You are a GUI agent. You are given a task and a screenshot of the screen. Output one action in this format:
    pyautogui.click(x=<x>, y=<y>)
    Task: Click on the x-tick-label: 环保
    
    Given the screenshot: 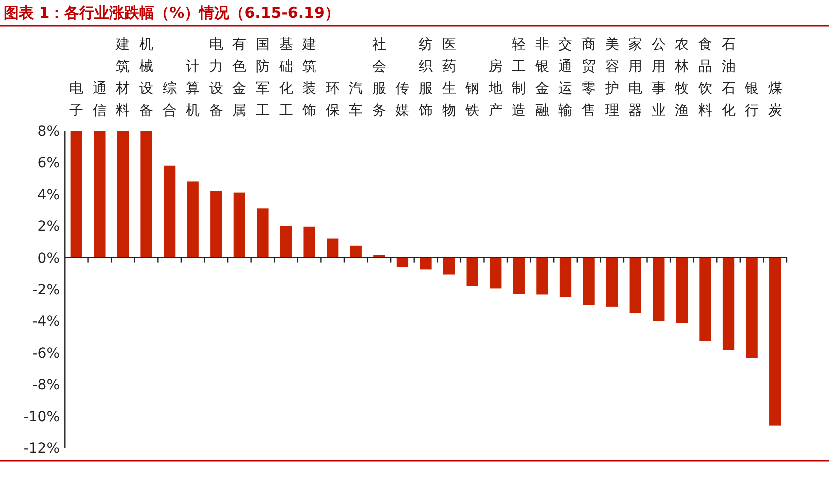 What is the action you would take?
    pyautogui.click(x=333, y=100)
    